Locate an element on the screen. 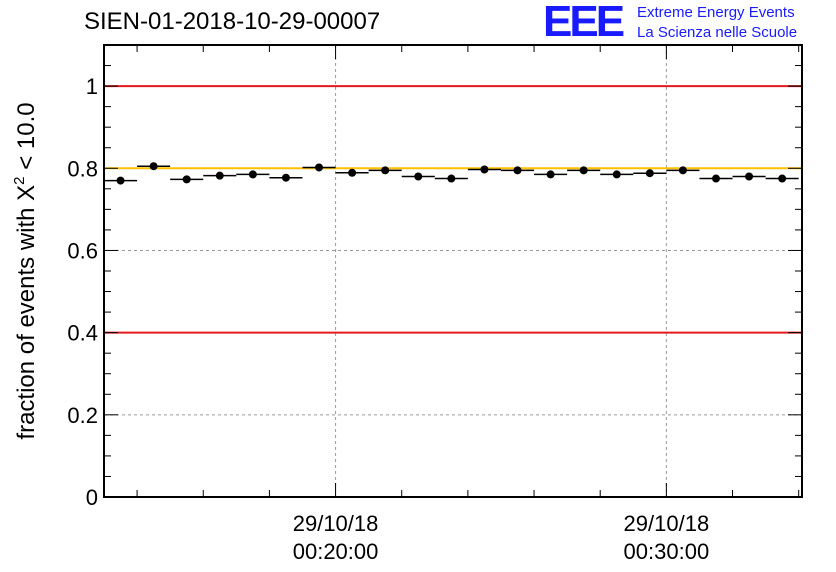  y-tick-label: 0.4 is located at coordinates (82, 333).